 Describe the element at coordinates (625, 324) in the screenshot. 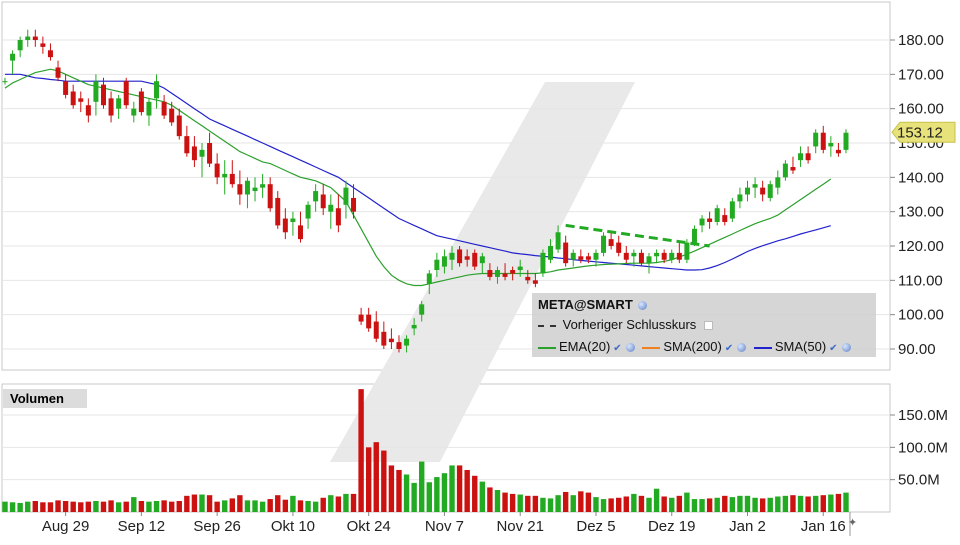

I see `legend-item-prev-close: Vorheriger Schlusskurs` at that location.